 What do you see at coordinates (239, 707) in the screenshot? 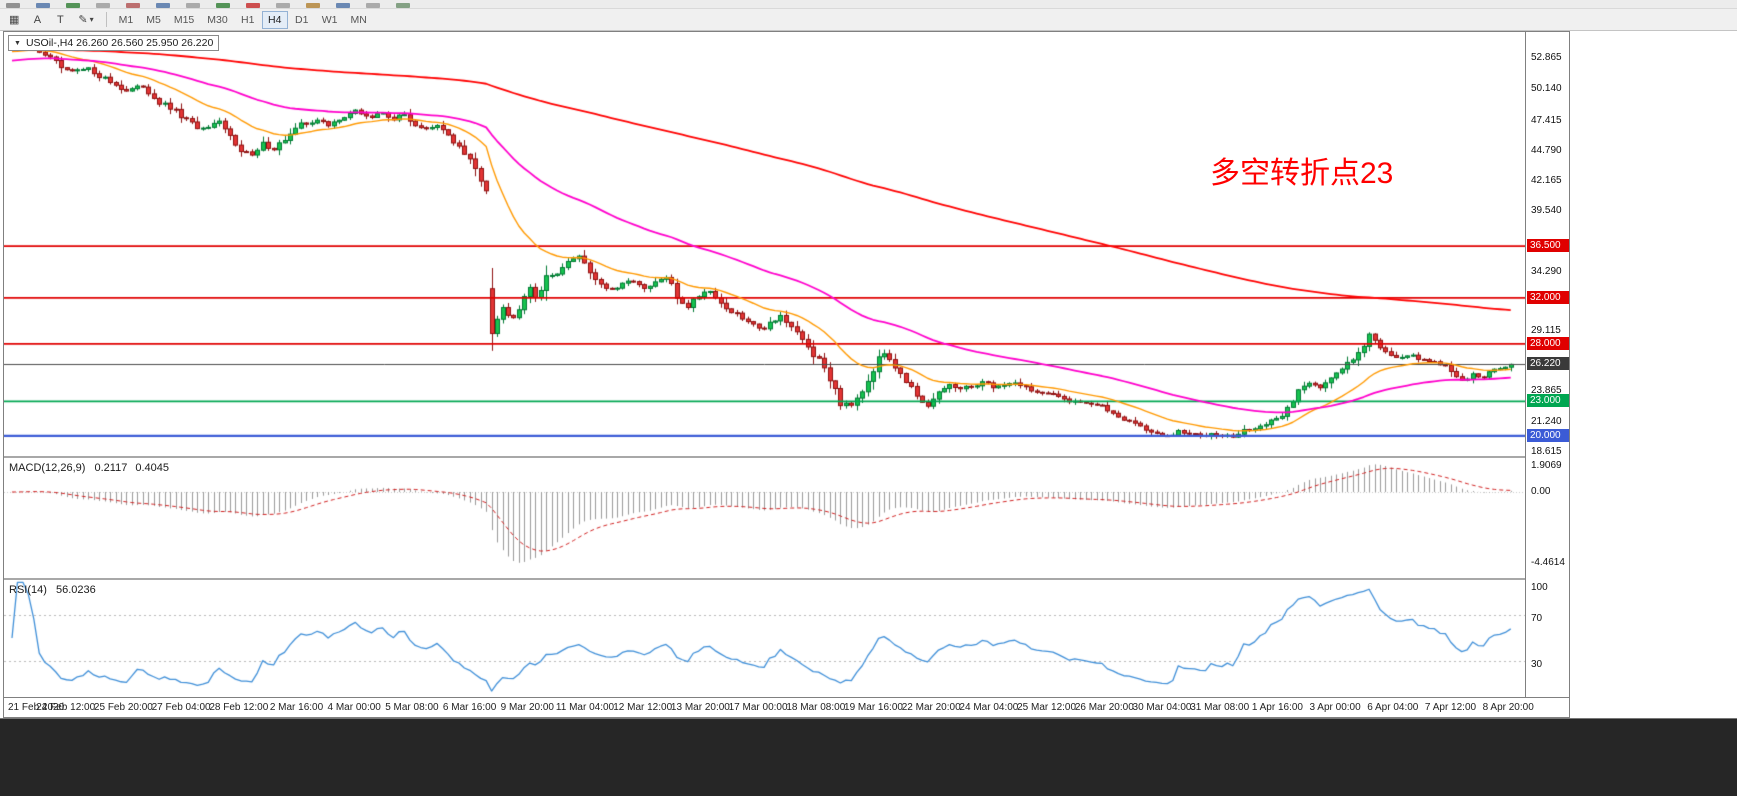
I see `time-axis-label: 28 Feb 12:00` at bounding box center [239, 707].